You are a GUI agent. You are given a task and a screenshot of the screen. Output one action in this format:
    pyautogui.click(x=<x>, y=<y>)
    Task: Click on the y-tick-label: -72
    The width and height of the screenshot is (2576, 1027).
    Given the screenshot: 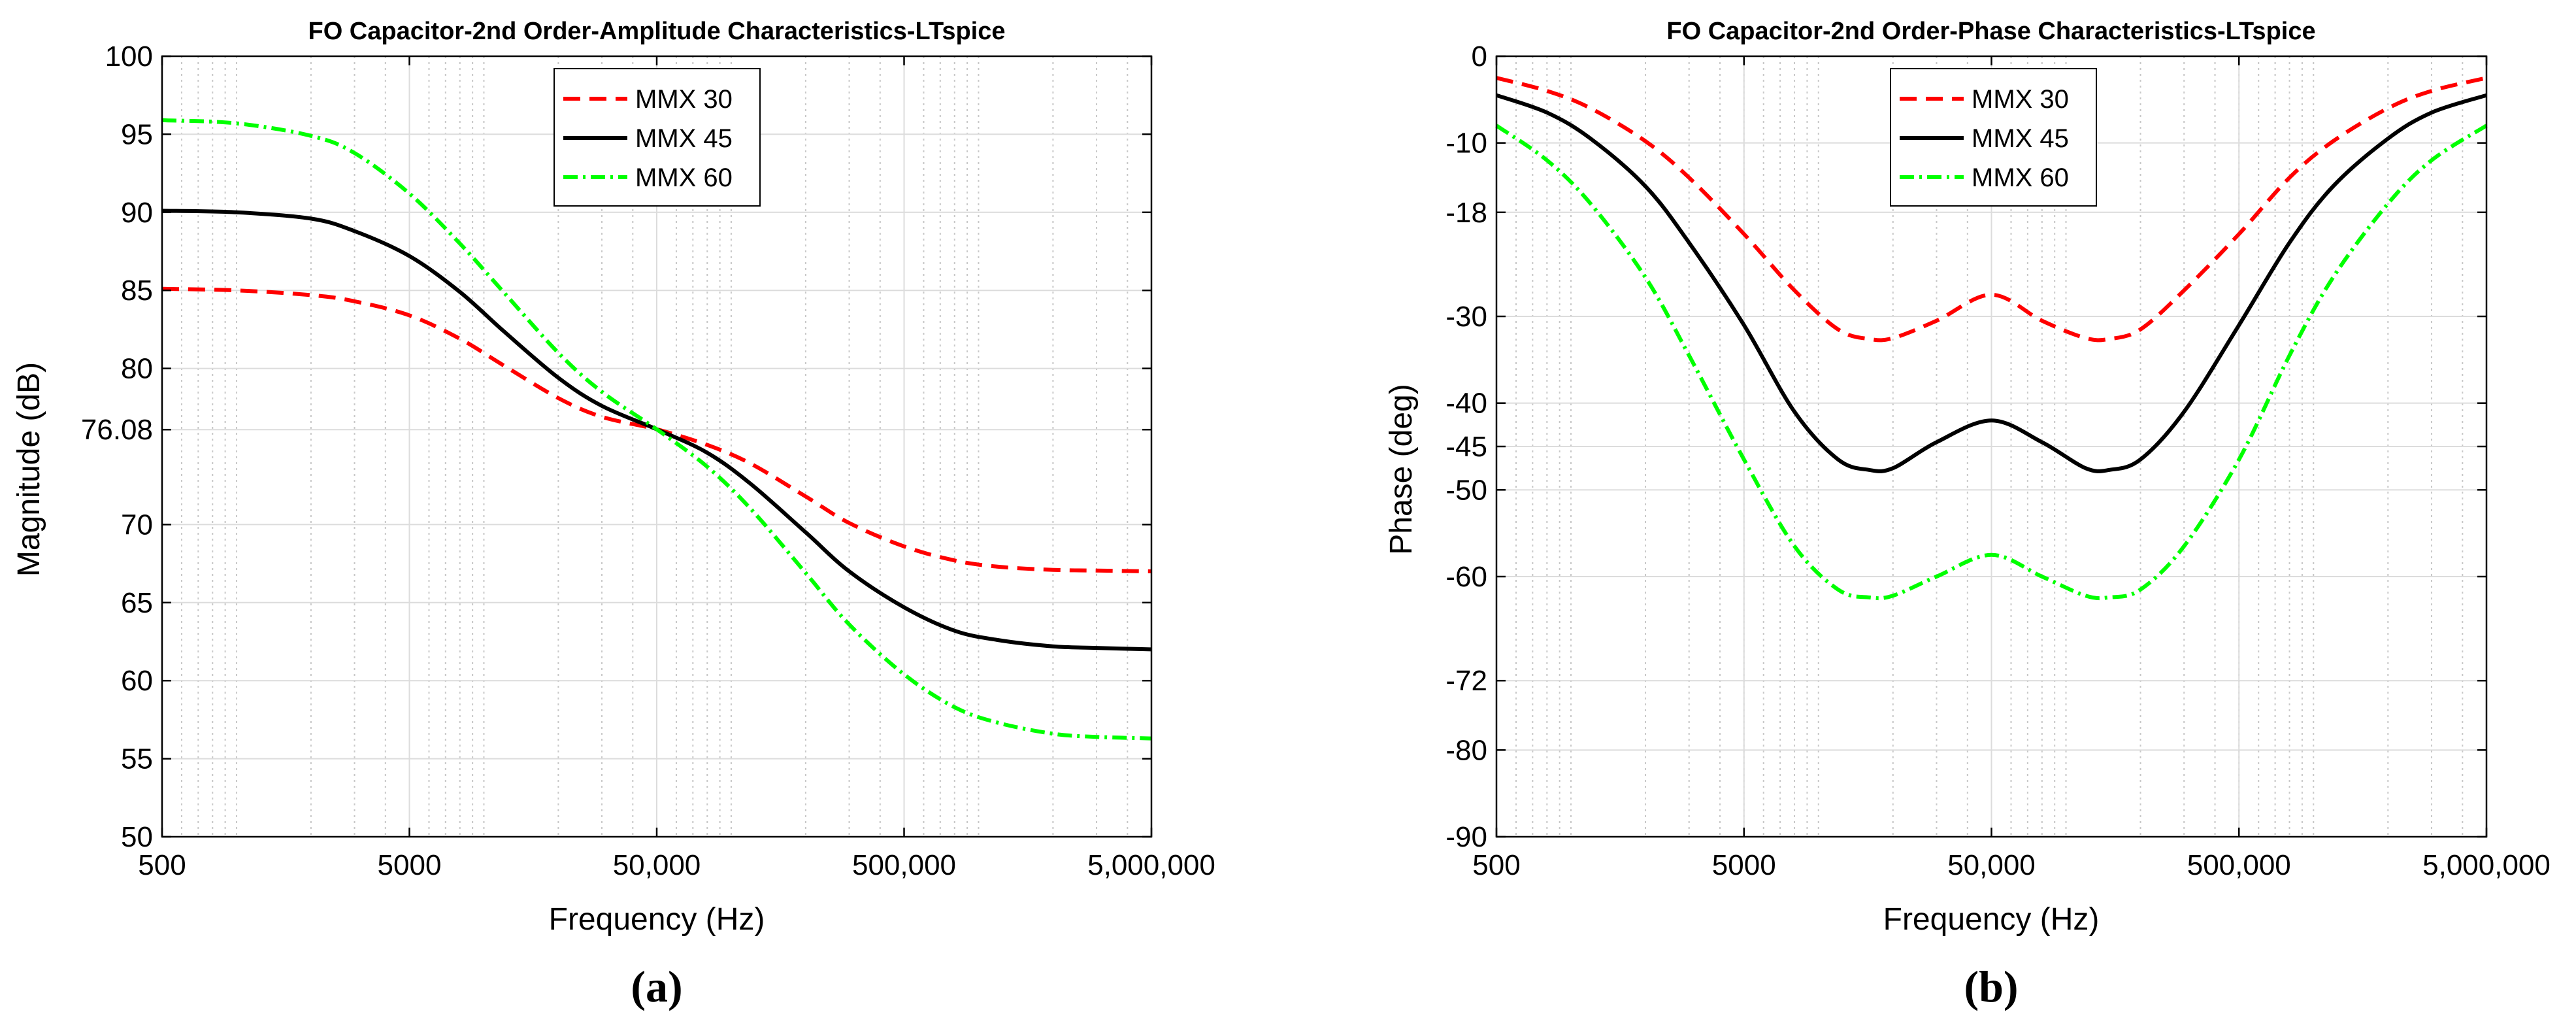 What is the action you would take?
    pyautogui.click(x=1466, y=681)
    